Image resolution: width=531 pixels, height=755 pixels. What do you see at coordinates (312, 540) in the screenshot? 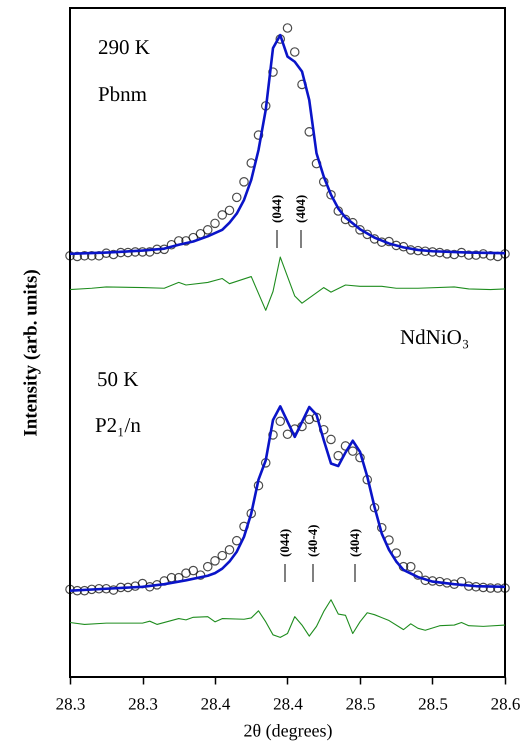
I see `annotation: (40-4)` at bounding box center [312, 540].